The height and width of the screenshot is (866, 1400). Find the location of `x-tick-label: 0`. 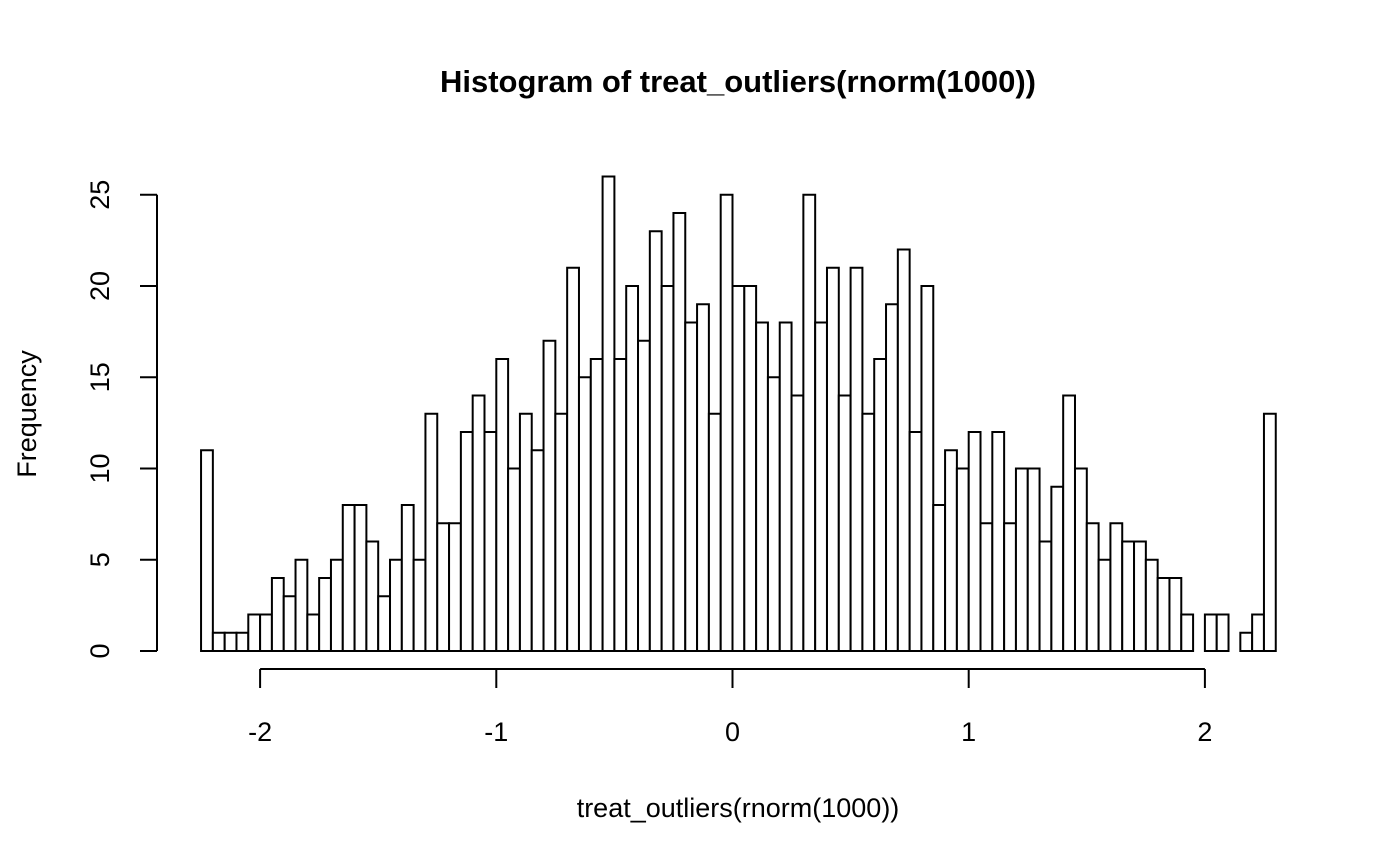

x-tick-label: 0 is located at coordinates (732, 732).